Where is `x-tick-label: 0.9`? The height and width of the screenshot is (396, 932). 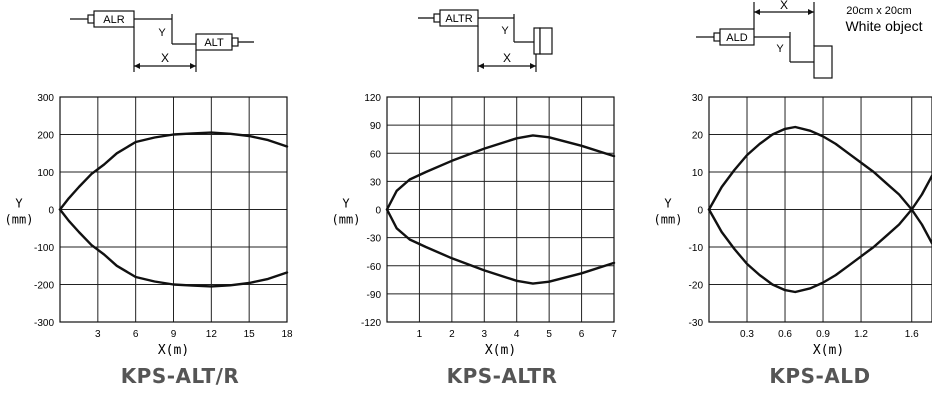
x-tick-label: 0.9 is located at coordinates (823, 334).